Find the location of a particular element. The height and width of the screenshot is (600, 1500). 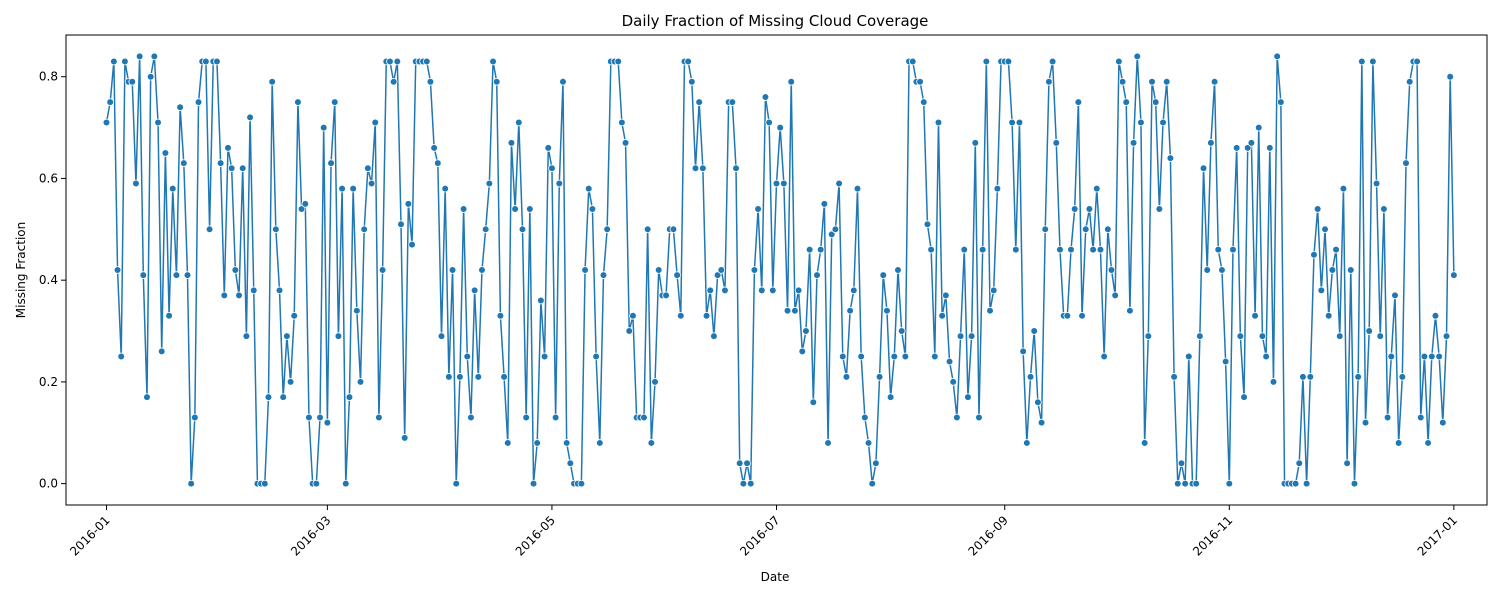

x-tick-label: 2017-01 is located at coordinates (1437, 535).